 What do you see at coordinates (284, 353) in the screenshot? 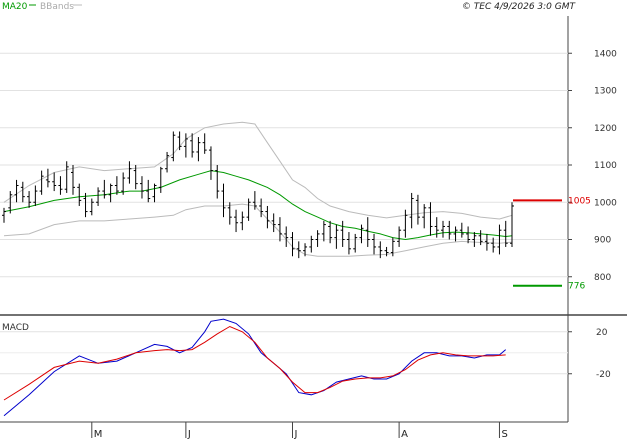
I see `macd-grid` at bounding box center [284, 353].